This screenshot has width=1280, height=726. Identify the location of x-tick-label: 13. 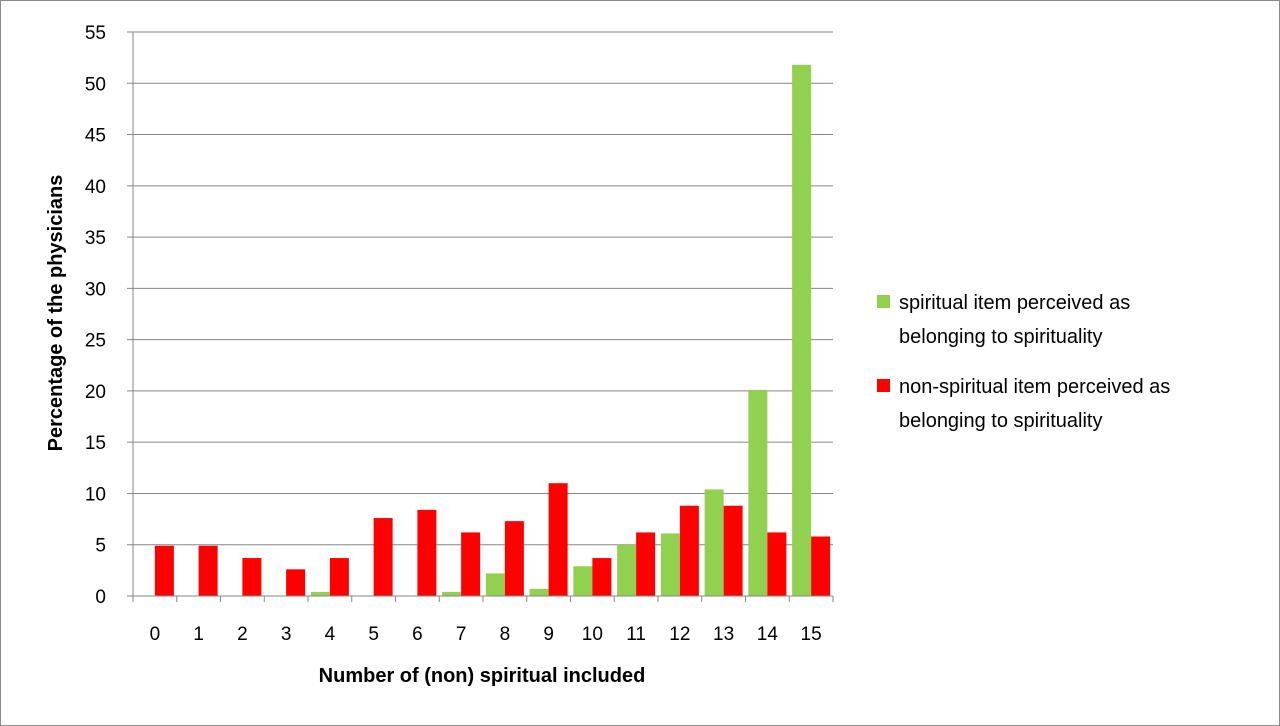
(723, 634).